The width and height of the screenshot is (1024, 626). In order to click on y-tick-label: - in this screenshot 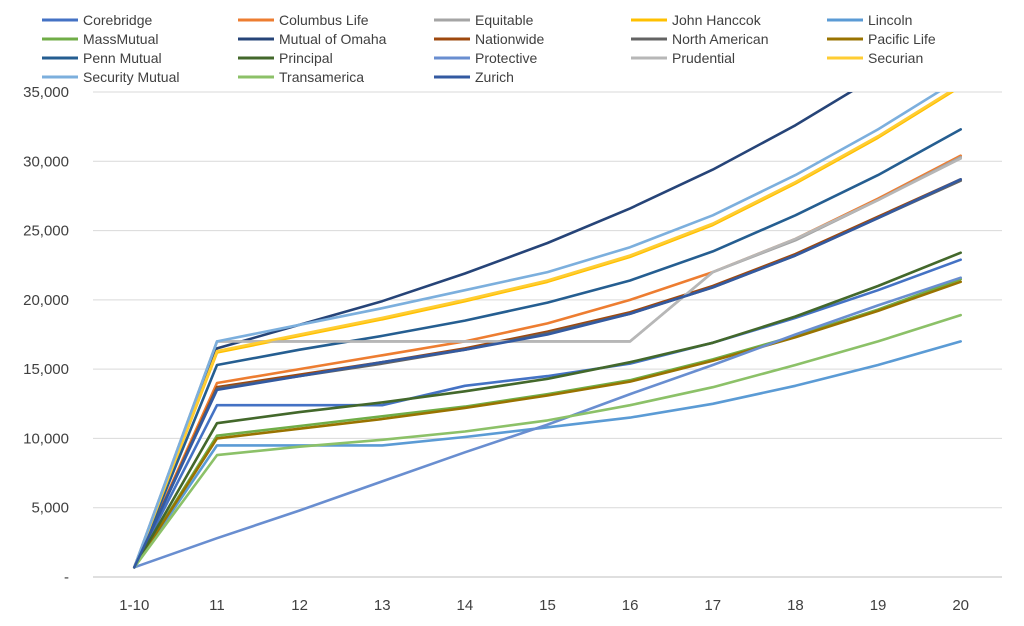, I will do `click(66, 577)`.